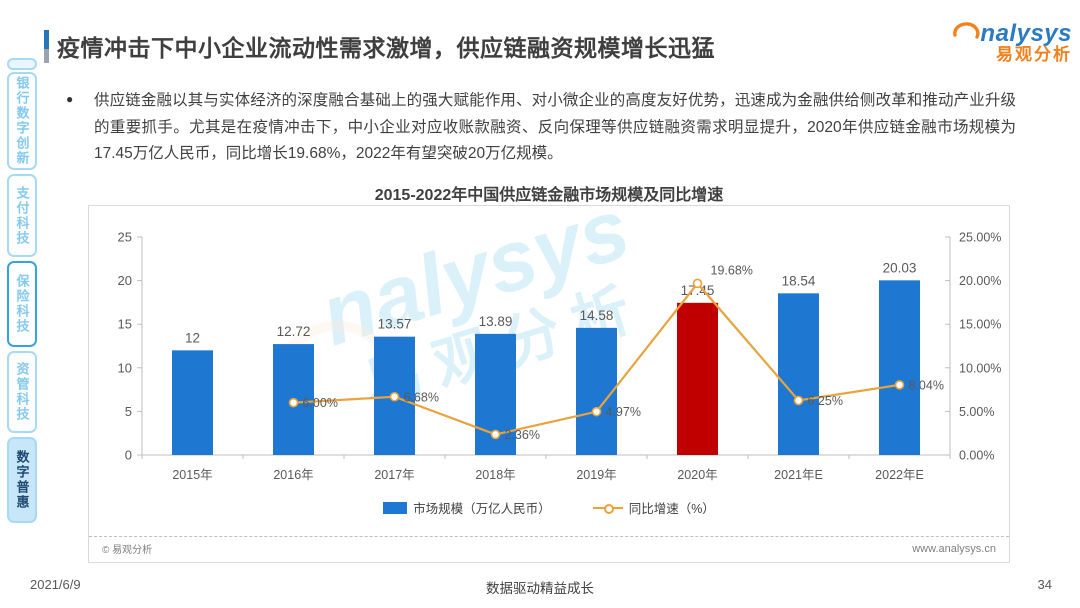 Image resolution: width=1080 pixels, height=608 pixels. What do you see at coordinates (596, 475) in the screenshot?
I see `x-axis-label-2019年: 2019年` at bounding box center [596, 475].